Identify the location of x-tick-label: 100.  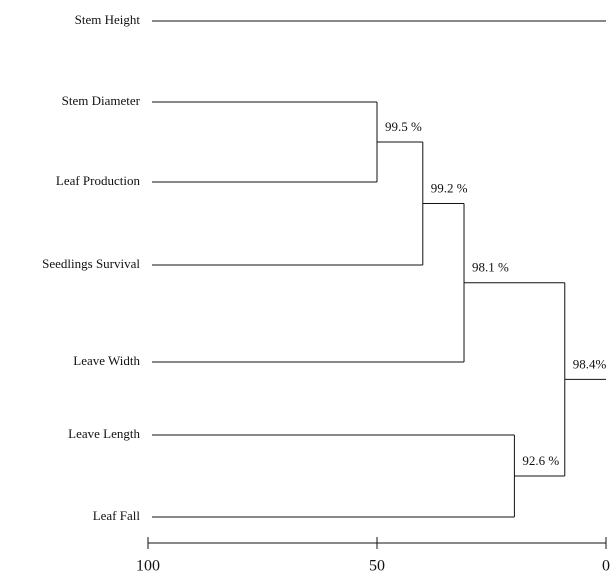
(148, 566).